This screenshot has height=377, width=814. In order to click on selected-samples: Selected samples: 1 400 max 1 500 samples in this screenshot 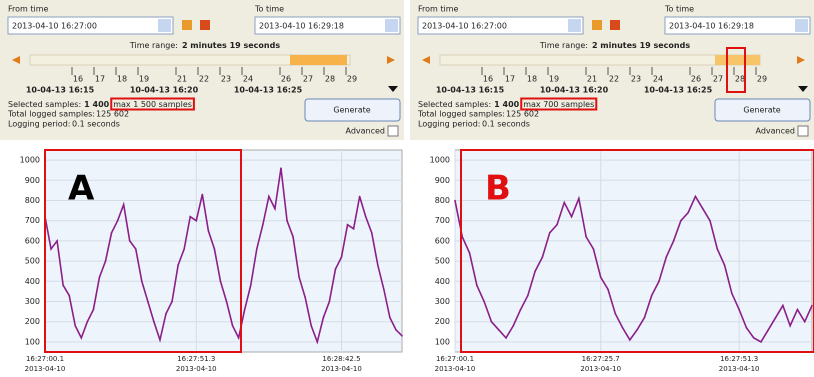, I will do `click(100, 104)`.